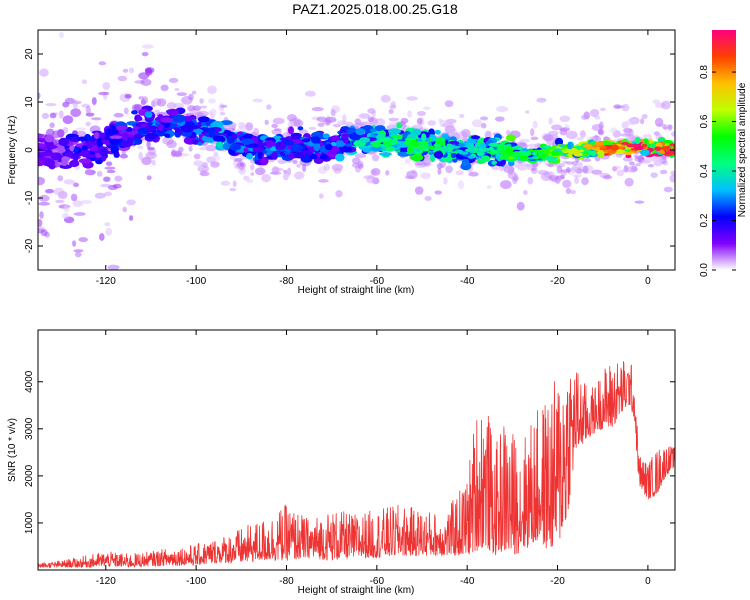 The height and width of the screenshot is (600, 750). I want to click on colorbar-tick-label: 0.2, so click(704, 220).